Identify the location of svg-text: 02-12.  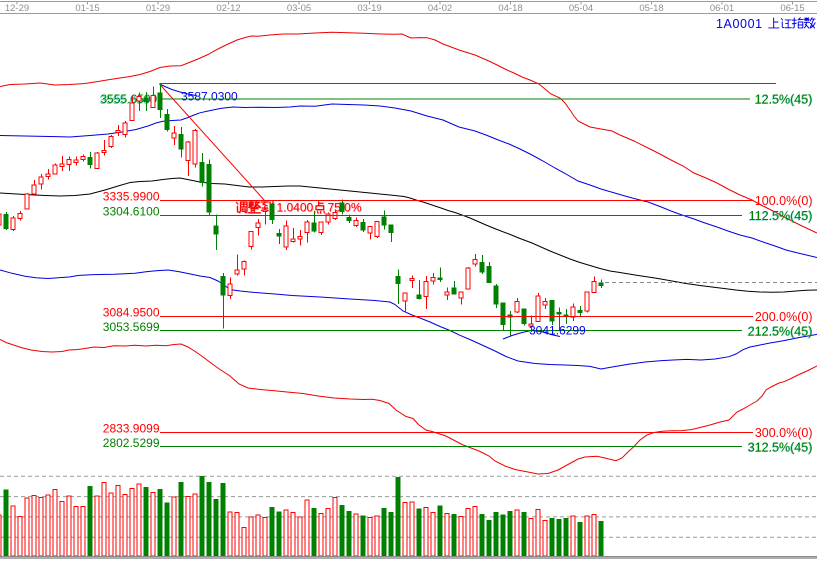
(228, 8).